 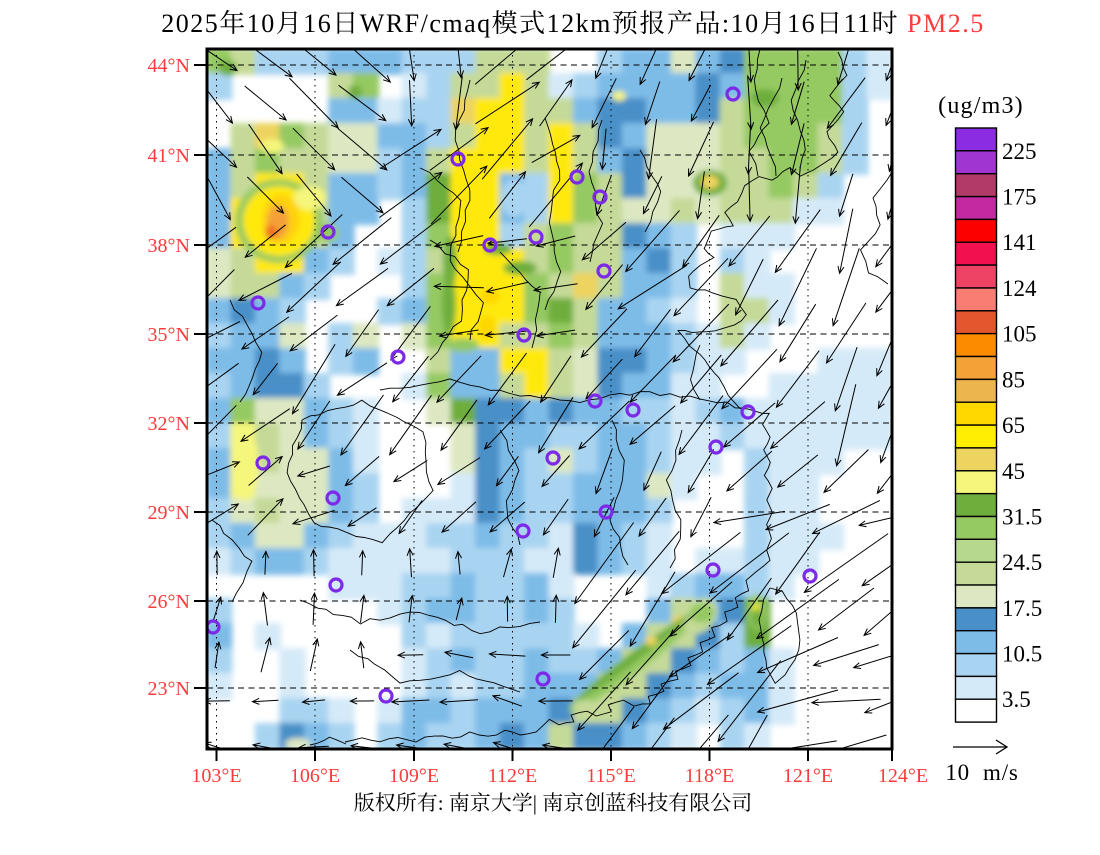 I want to click on svg-text: 225, so click(x=1019, y=149).